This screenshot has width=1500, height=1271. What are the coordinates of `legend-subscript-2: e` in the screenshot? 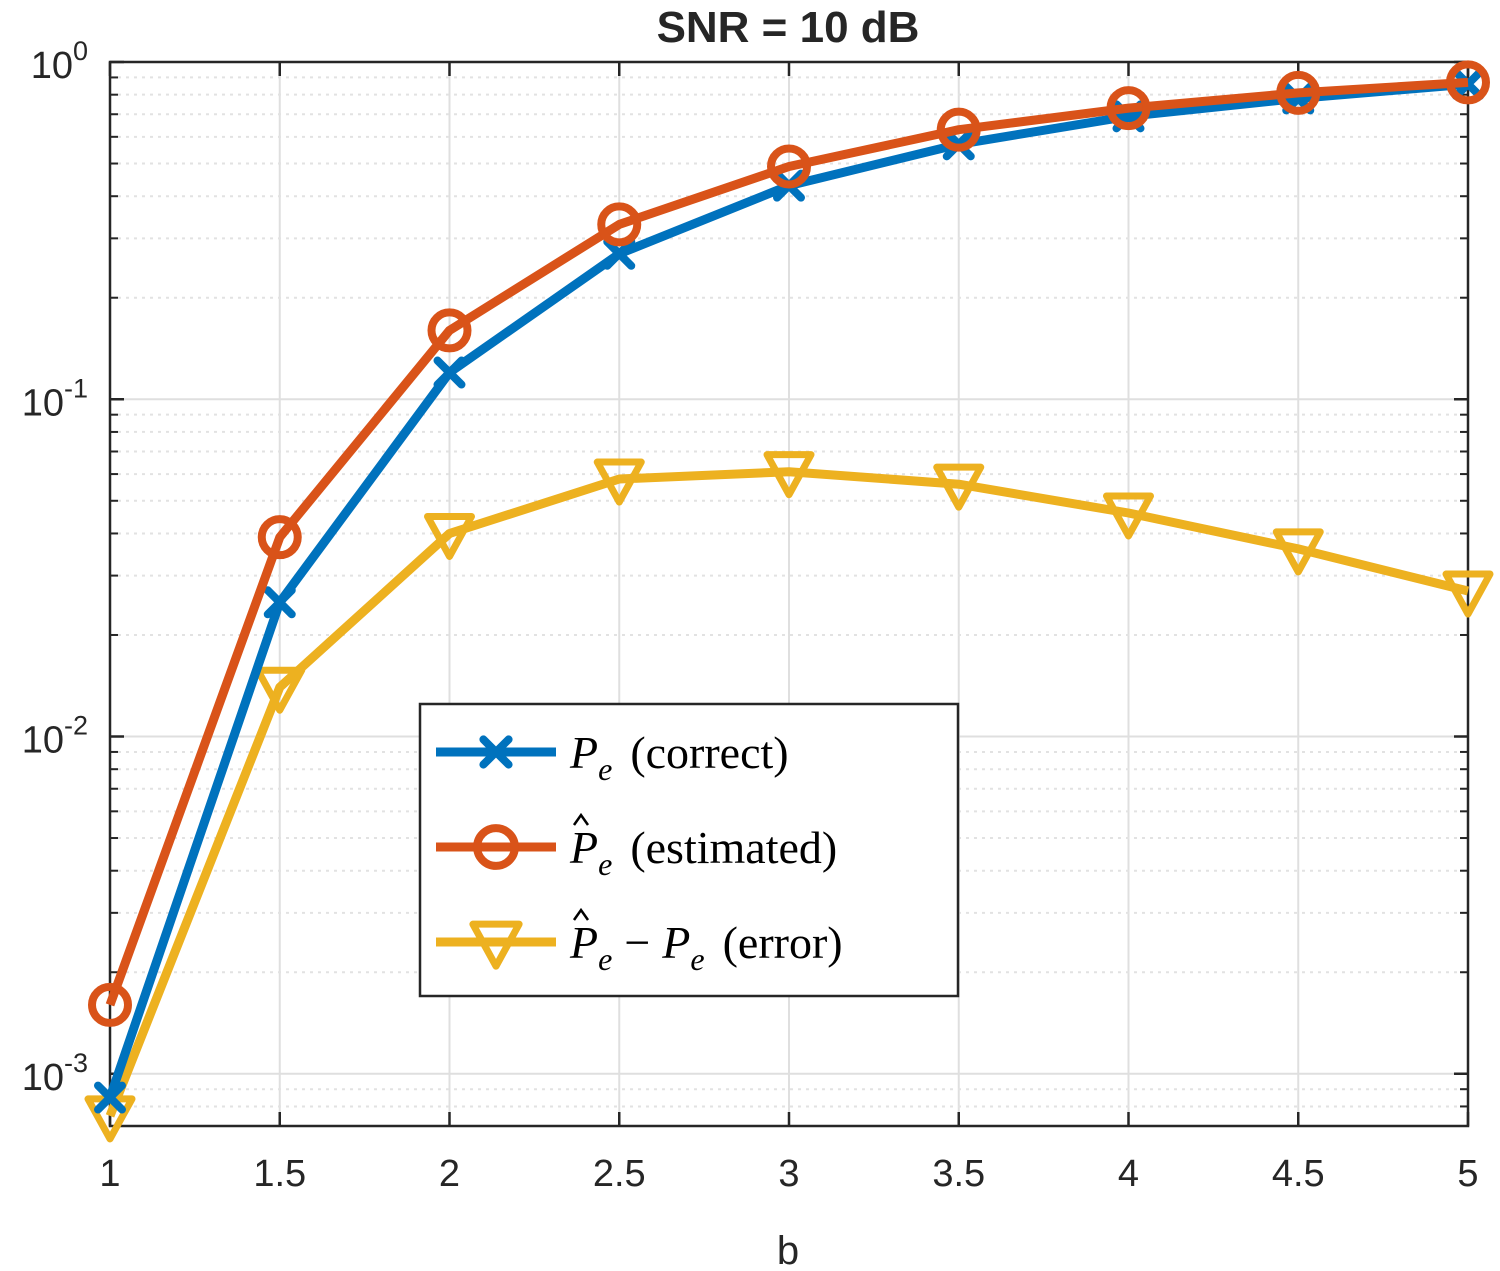 It's located at (697, 959).